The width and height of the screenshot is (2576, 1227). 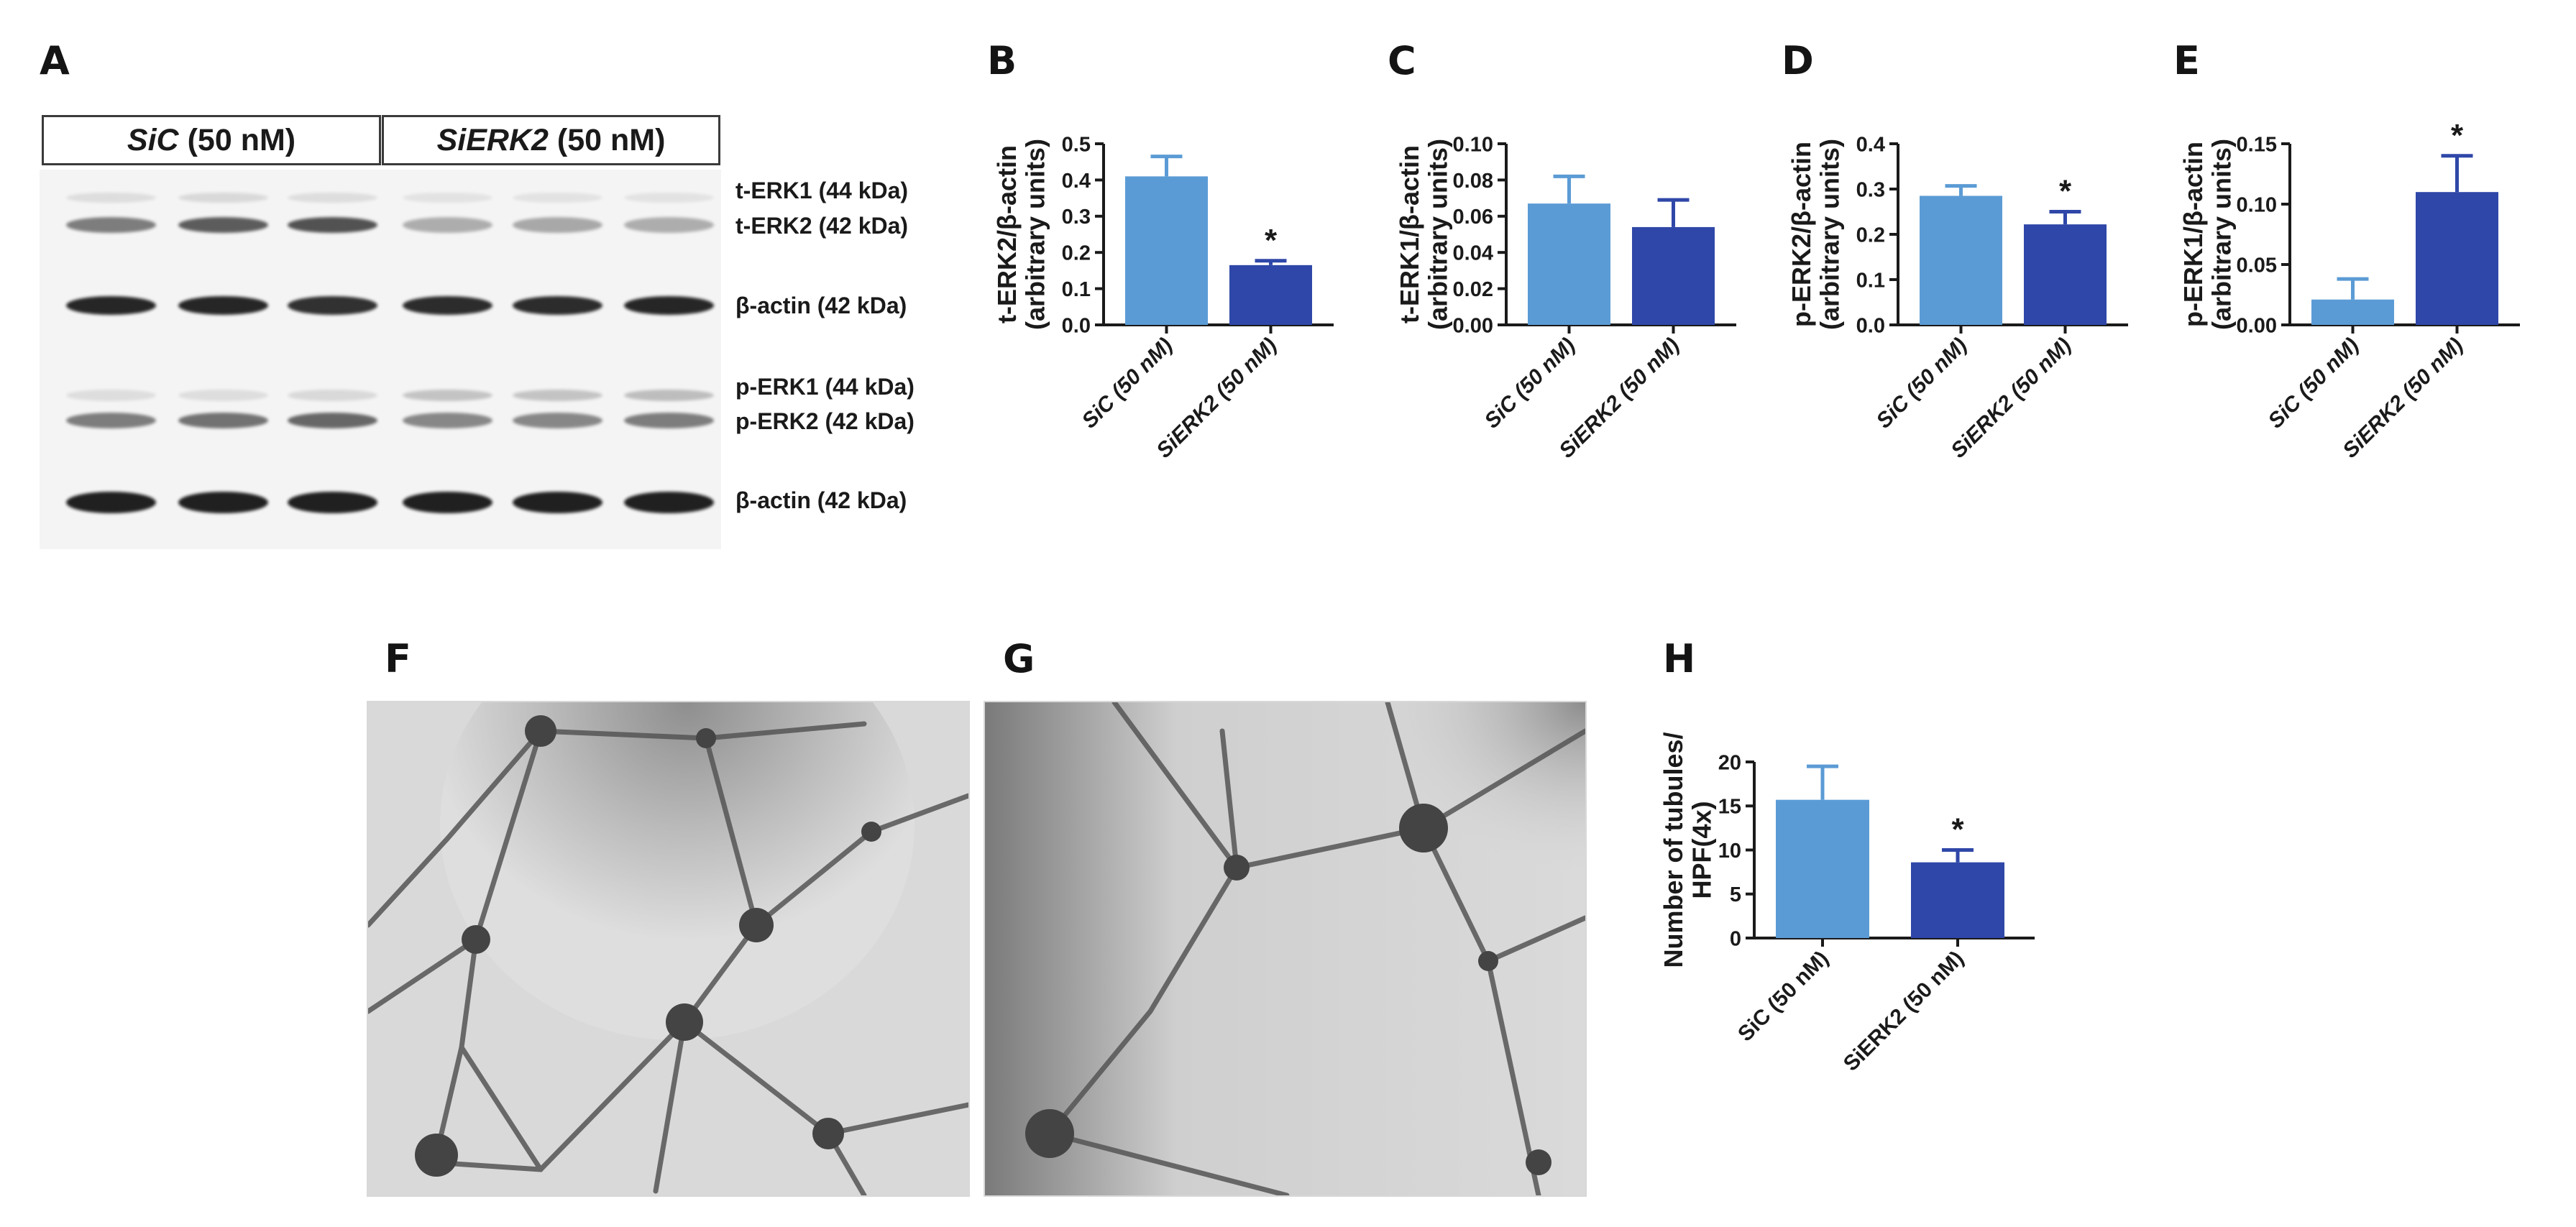 I want to click on y-tick-label: 0.06, so click(x=1473, y=217).